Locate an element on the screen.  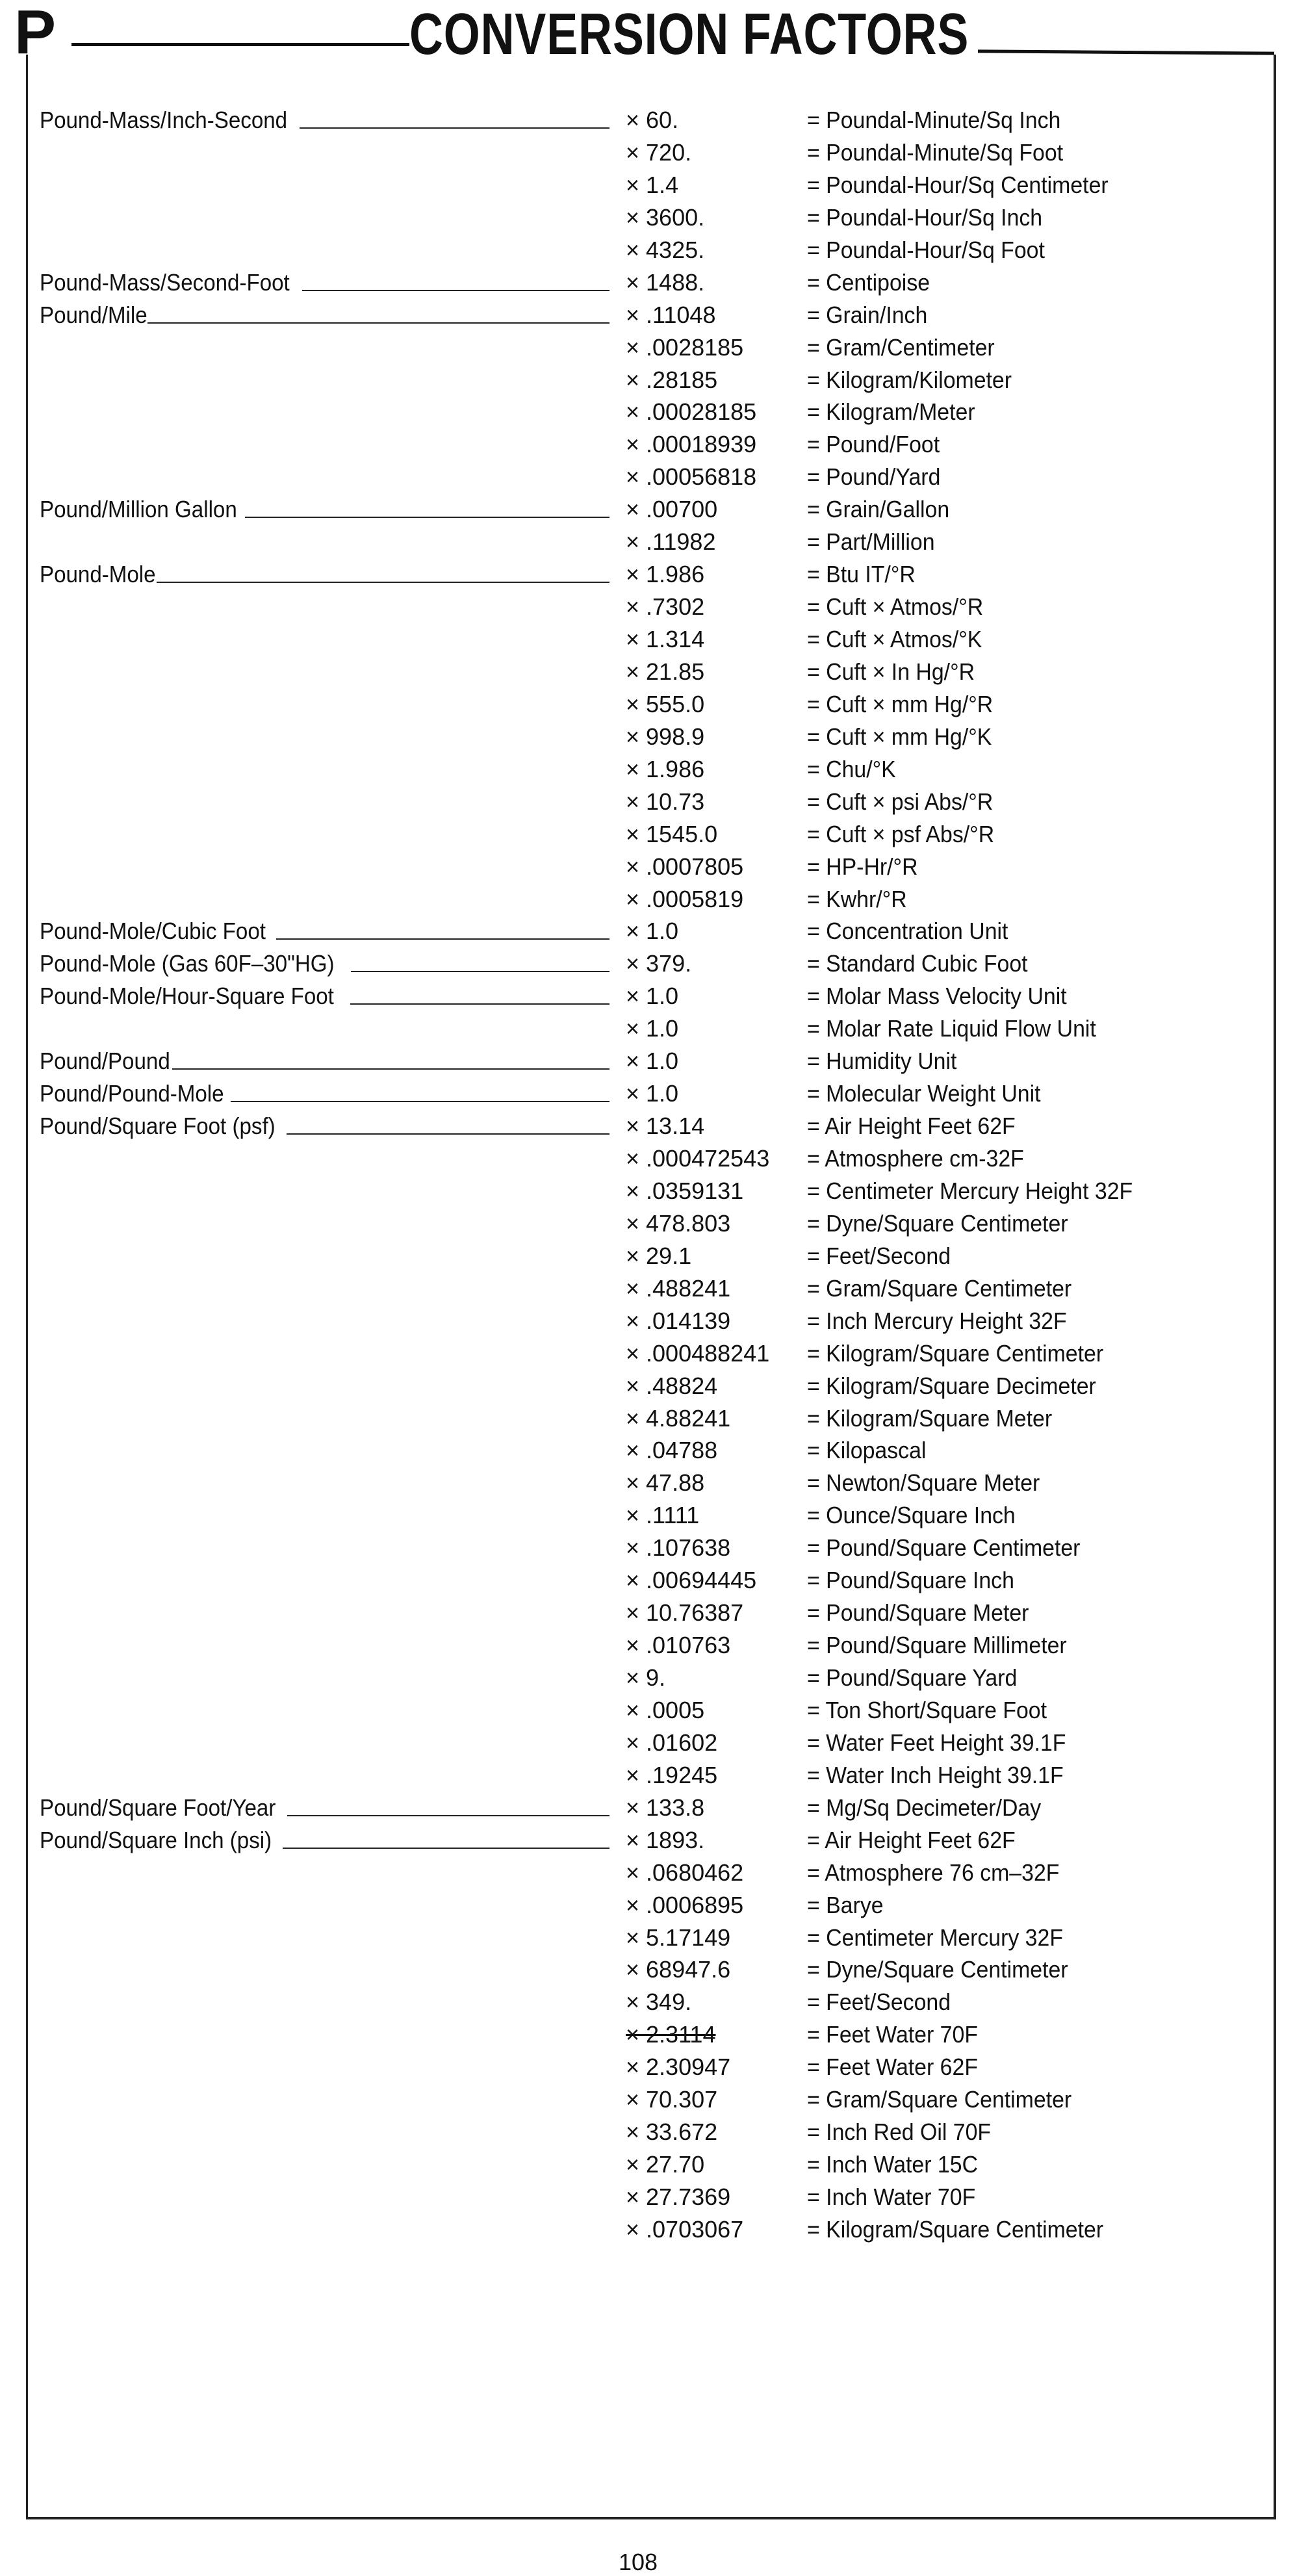
unit-label: Pound/Square Foot/Year is located at coordinates (158, 1808).